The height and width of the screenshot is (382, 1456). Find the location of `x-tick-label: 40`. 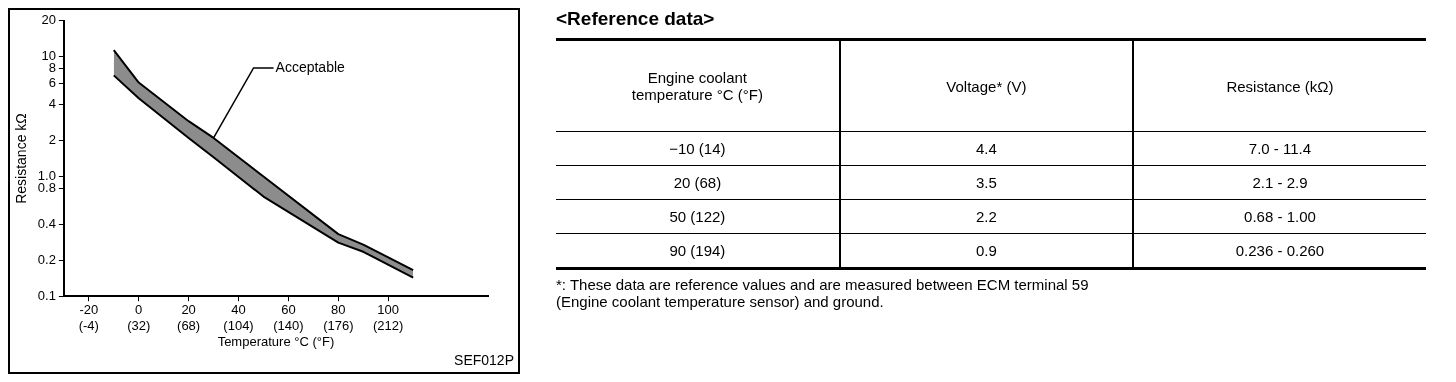

x-tick-label: 40 is located at coordinates (238, 309).